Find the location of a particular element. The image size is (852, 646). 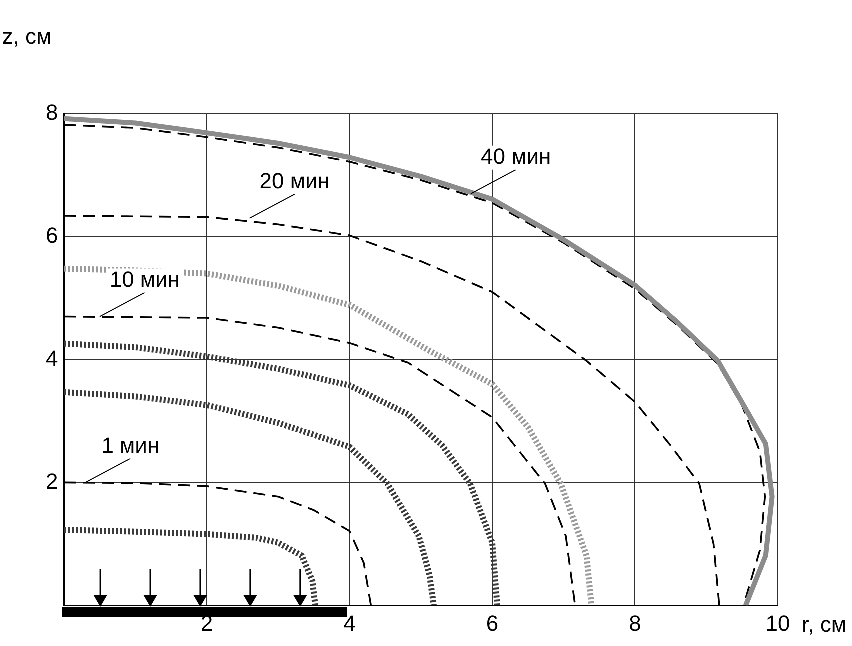

annotation: 10 мин is located at coordinates (145, 279).